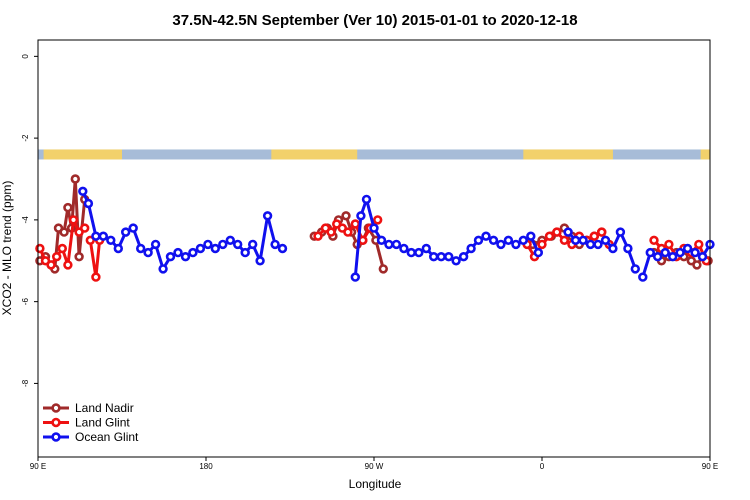 This screenshot has width=750, height=500. Describe the element at coordinates (25, 56) in the screenshot. I see `y-tick-label: 0` at that location.